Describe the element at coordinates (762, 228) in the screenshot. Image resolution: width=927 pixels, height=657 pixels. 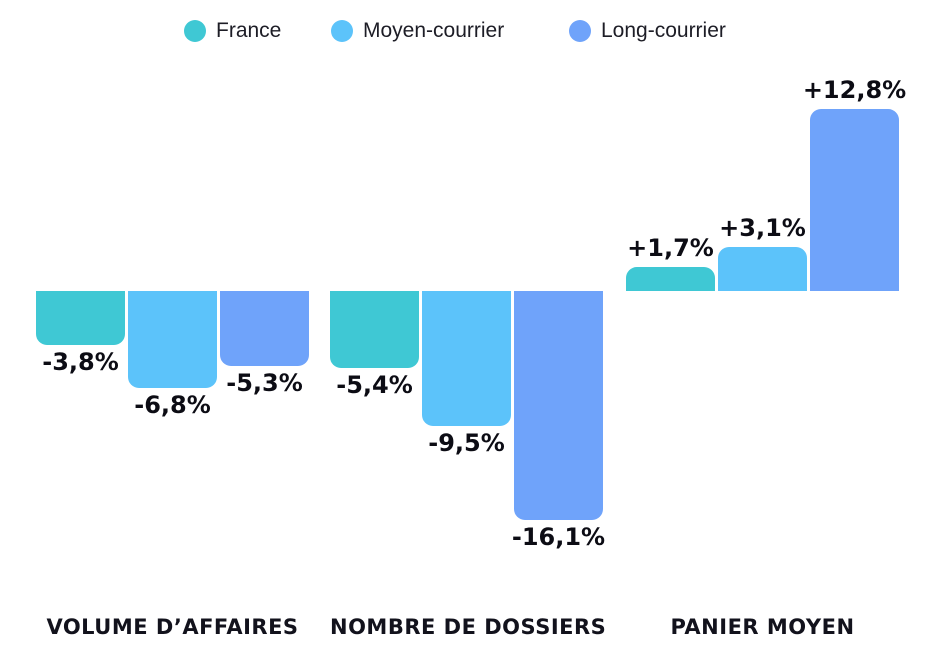
I see `bar-value-label: +3,1%` at that location.